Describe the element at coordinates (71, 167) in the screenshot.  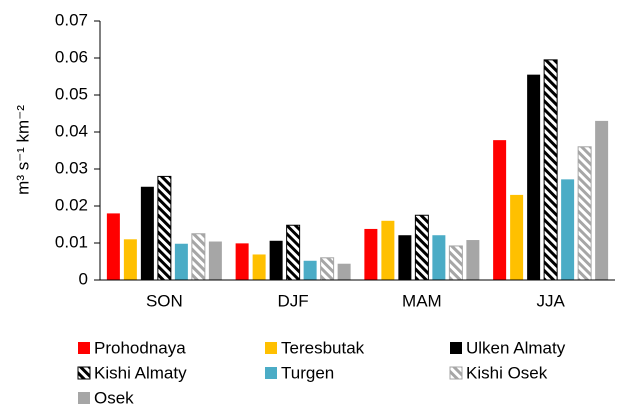
I see `y-tick-label: 0.03` at that location.